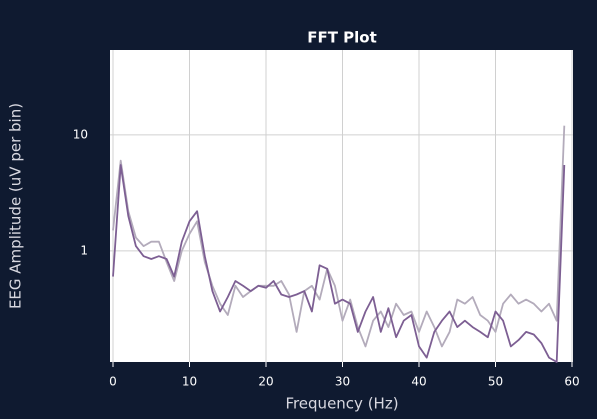  What do you see at coordinates (16, 206) in the screenshot?
I see `y-axis-label: EEG Amplitude (uV per bin)` at bounding box center [16, 206].